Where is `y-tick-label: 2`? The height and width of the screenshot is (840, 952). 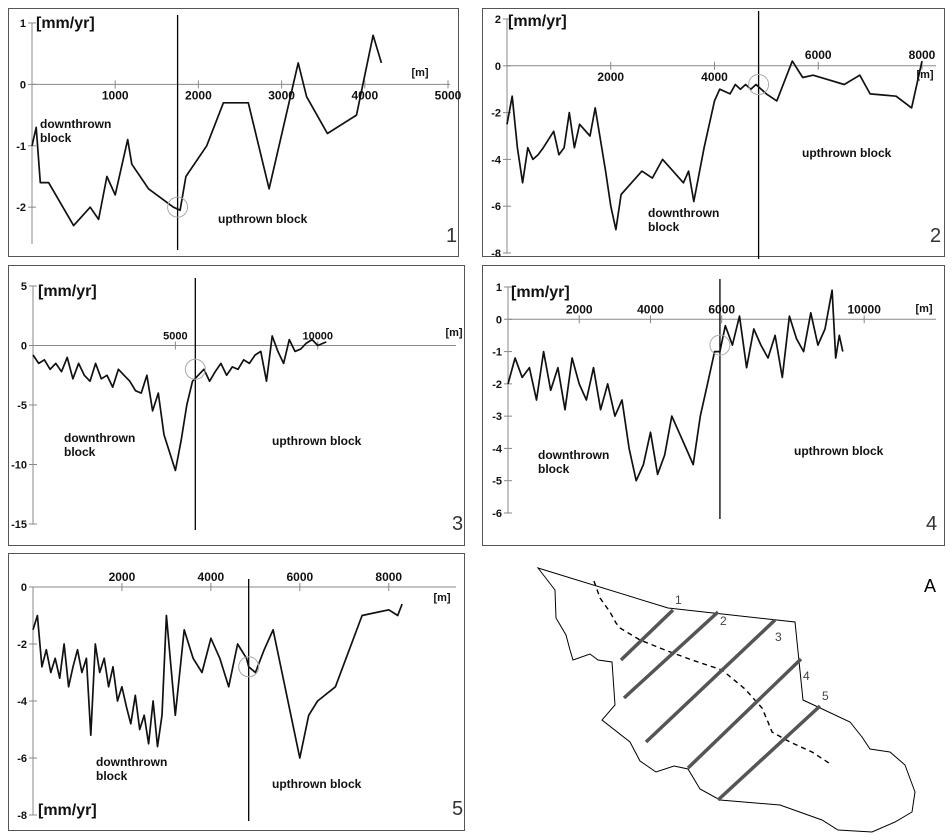
y-tick-label: 2 is located at coordinates (498, 20).